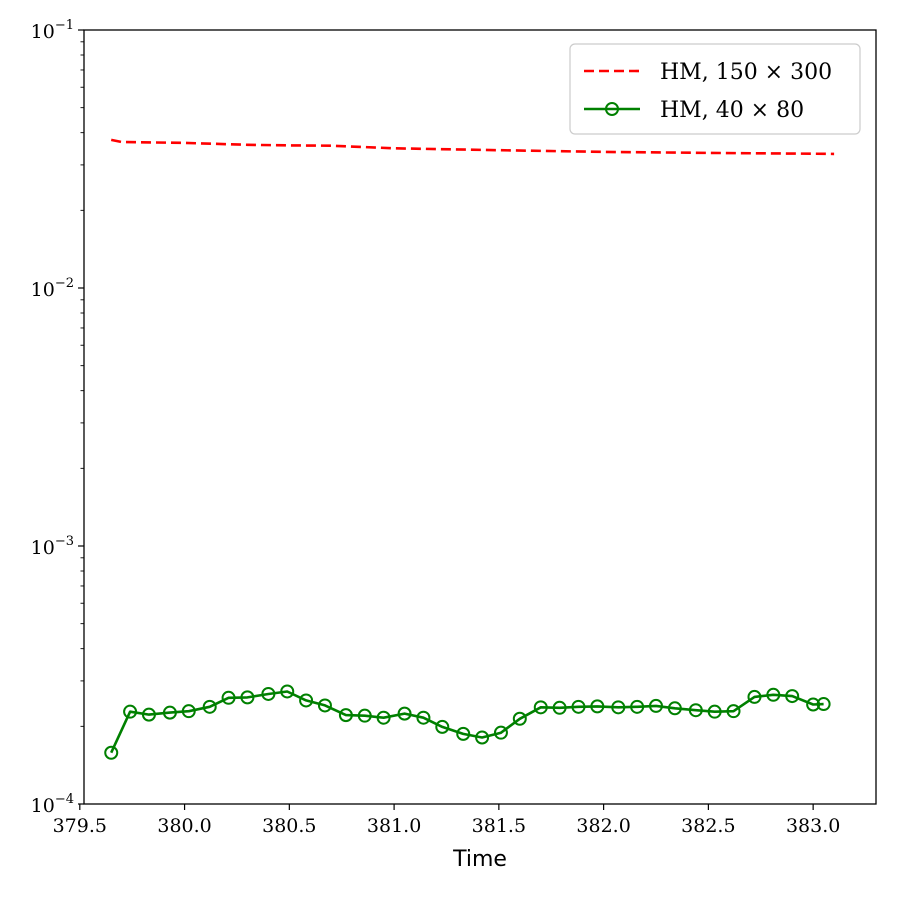 The width and height of the screenshot is (897, 897). What do you see at coordinates (52, 30) in the screenshot?
I see `y-tick-label: 10⁻¹` at bounding box center [52, 30].